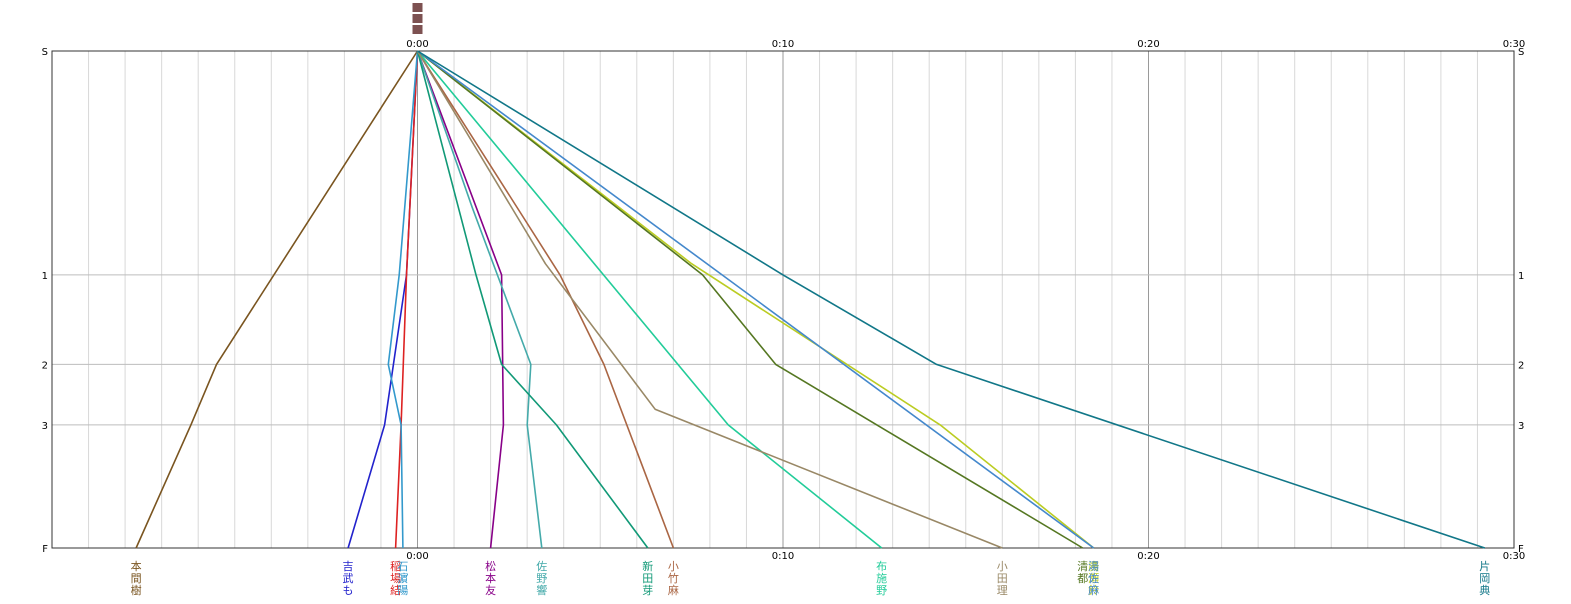  I want to click on runner-name-label: 吉武も, so click(348, 578).